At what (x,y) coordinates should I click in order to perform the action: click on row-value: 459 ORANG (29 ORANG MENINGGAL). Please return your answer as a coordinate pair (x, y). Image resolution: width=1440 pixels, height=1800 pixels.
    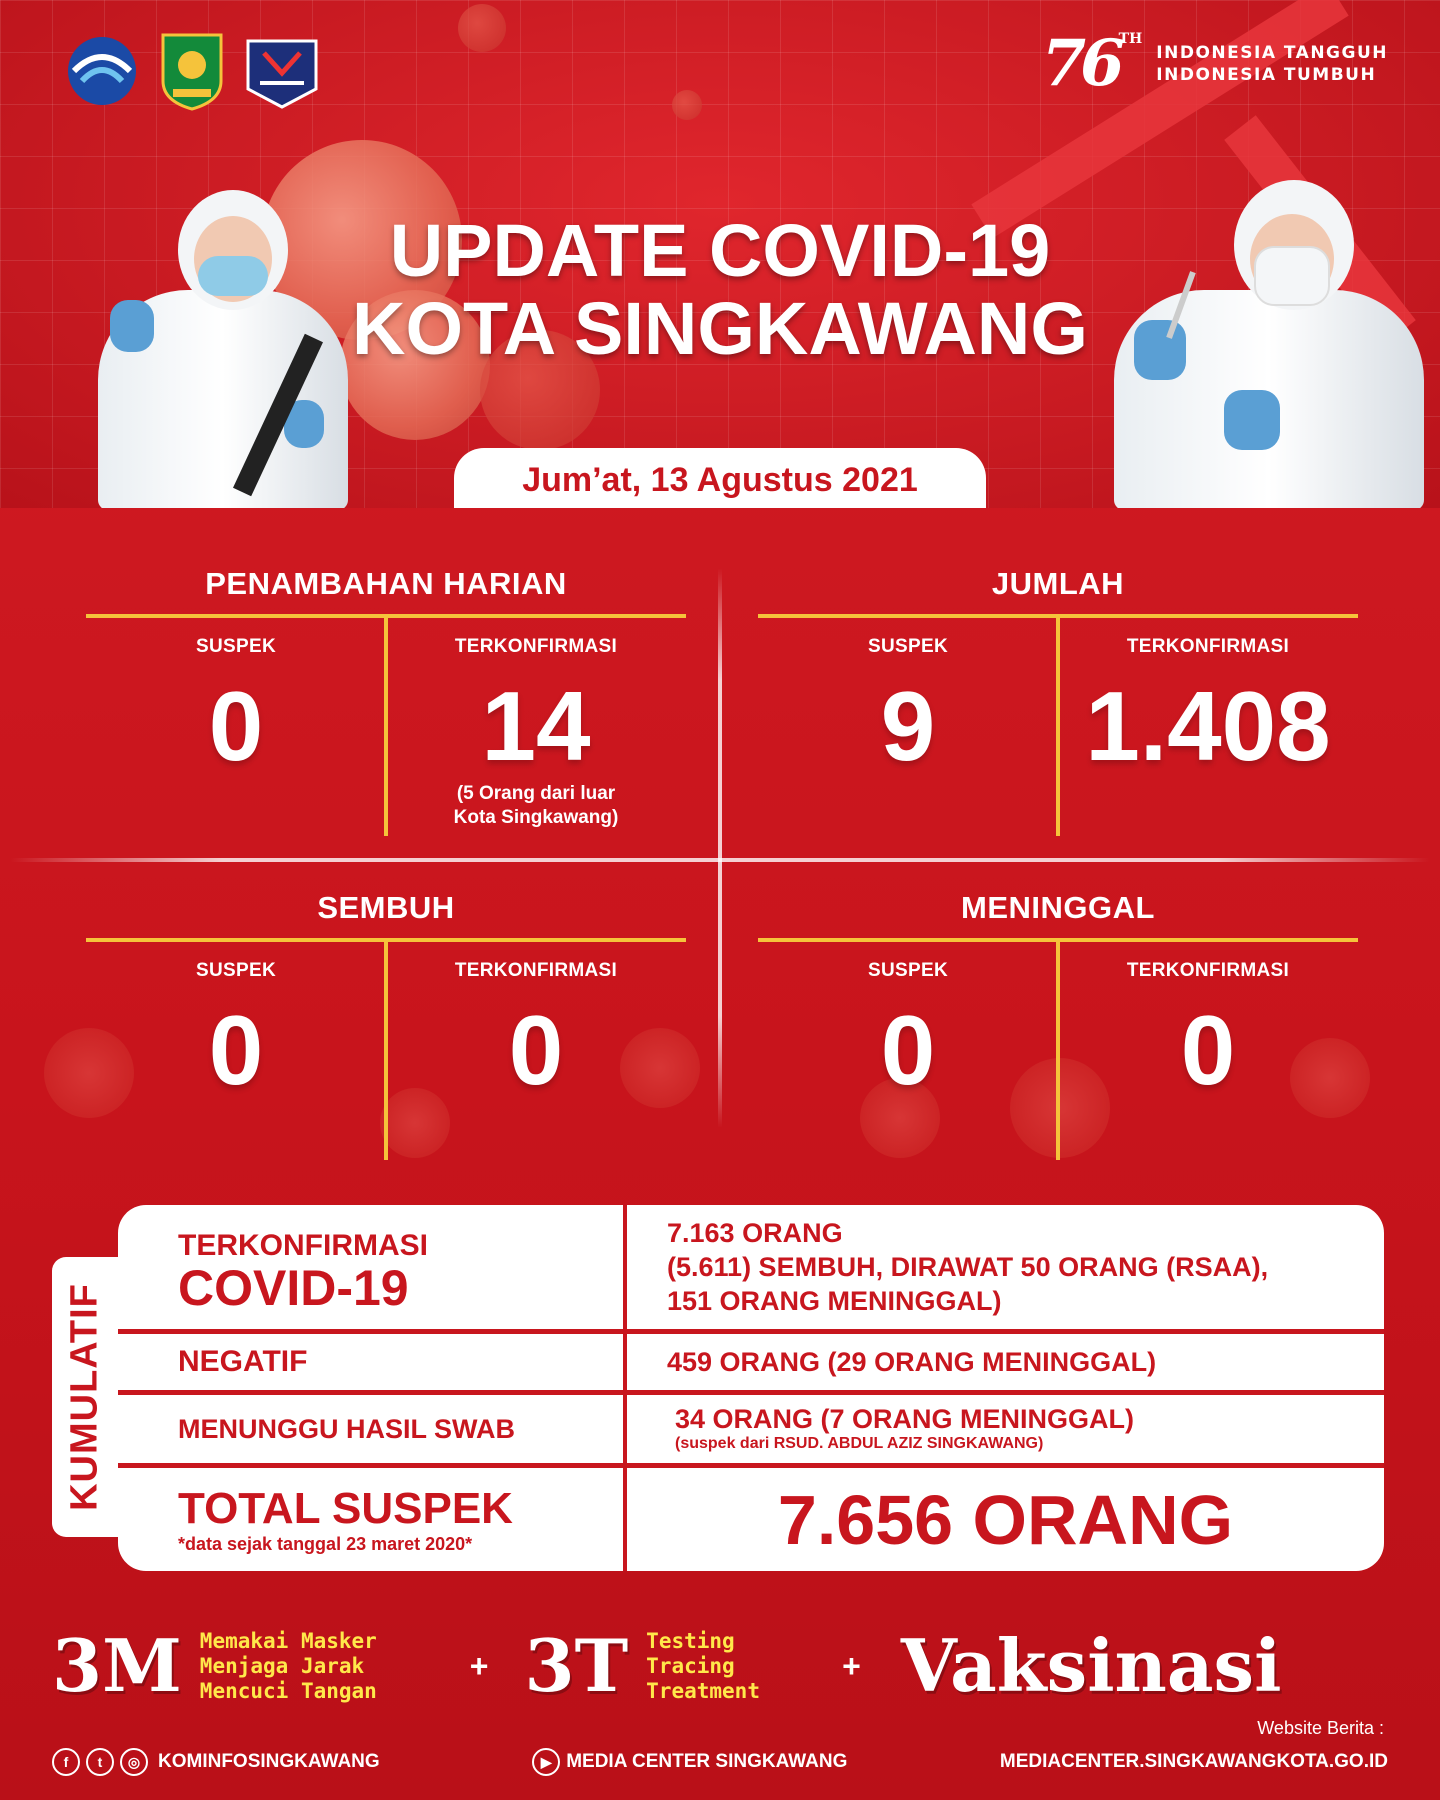
    Looking at the image, I should click on (1005, 1362).